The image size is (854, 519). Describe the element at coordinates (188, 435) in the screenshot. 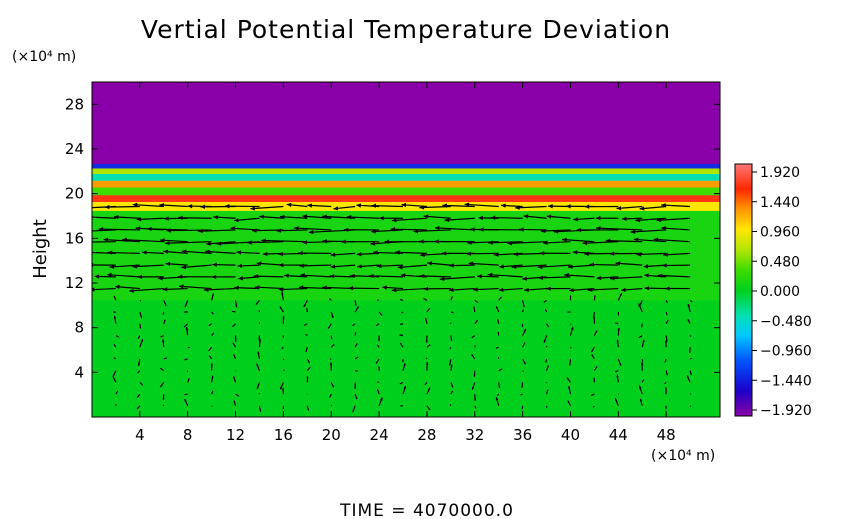

I see `x-tick-label-1: 8` at that location.